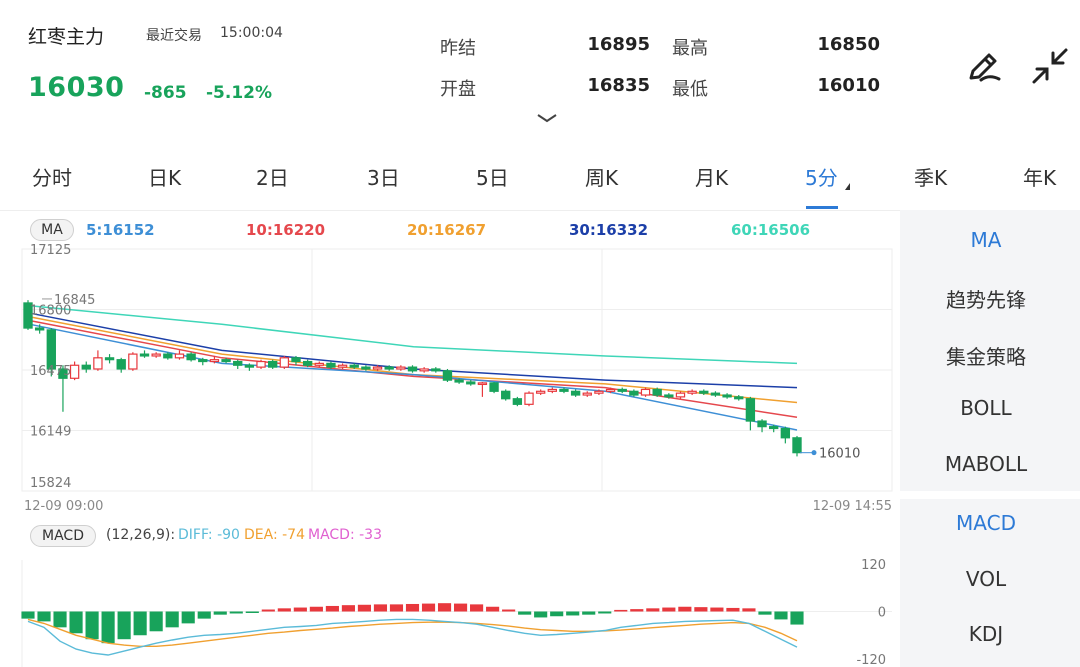  Describe the element at coordinates (66, 37) in the screenshot. I see `contract-name: 红枣主力` at that location.